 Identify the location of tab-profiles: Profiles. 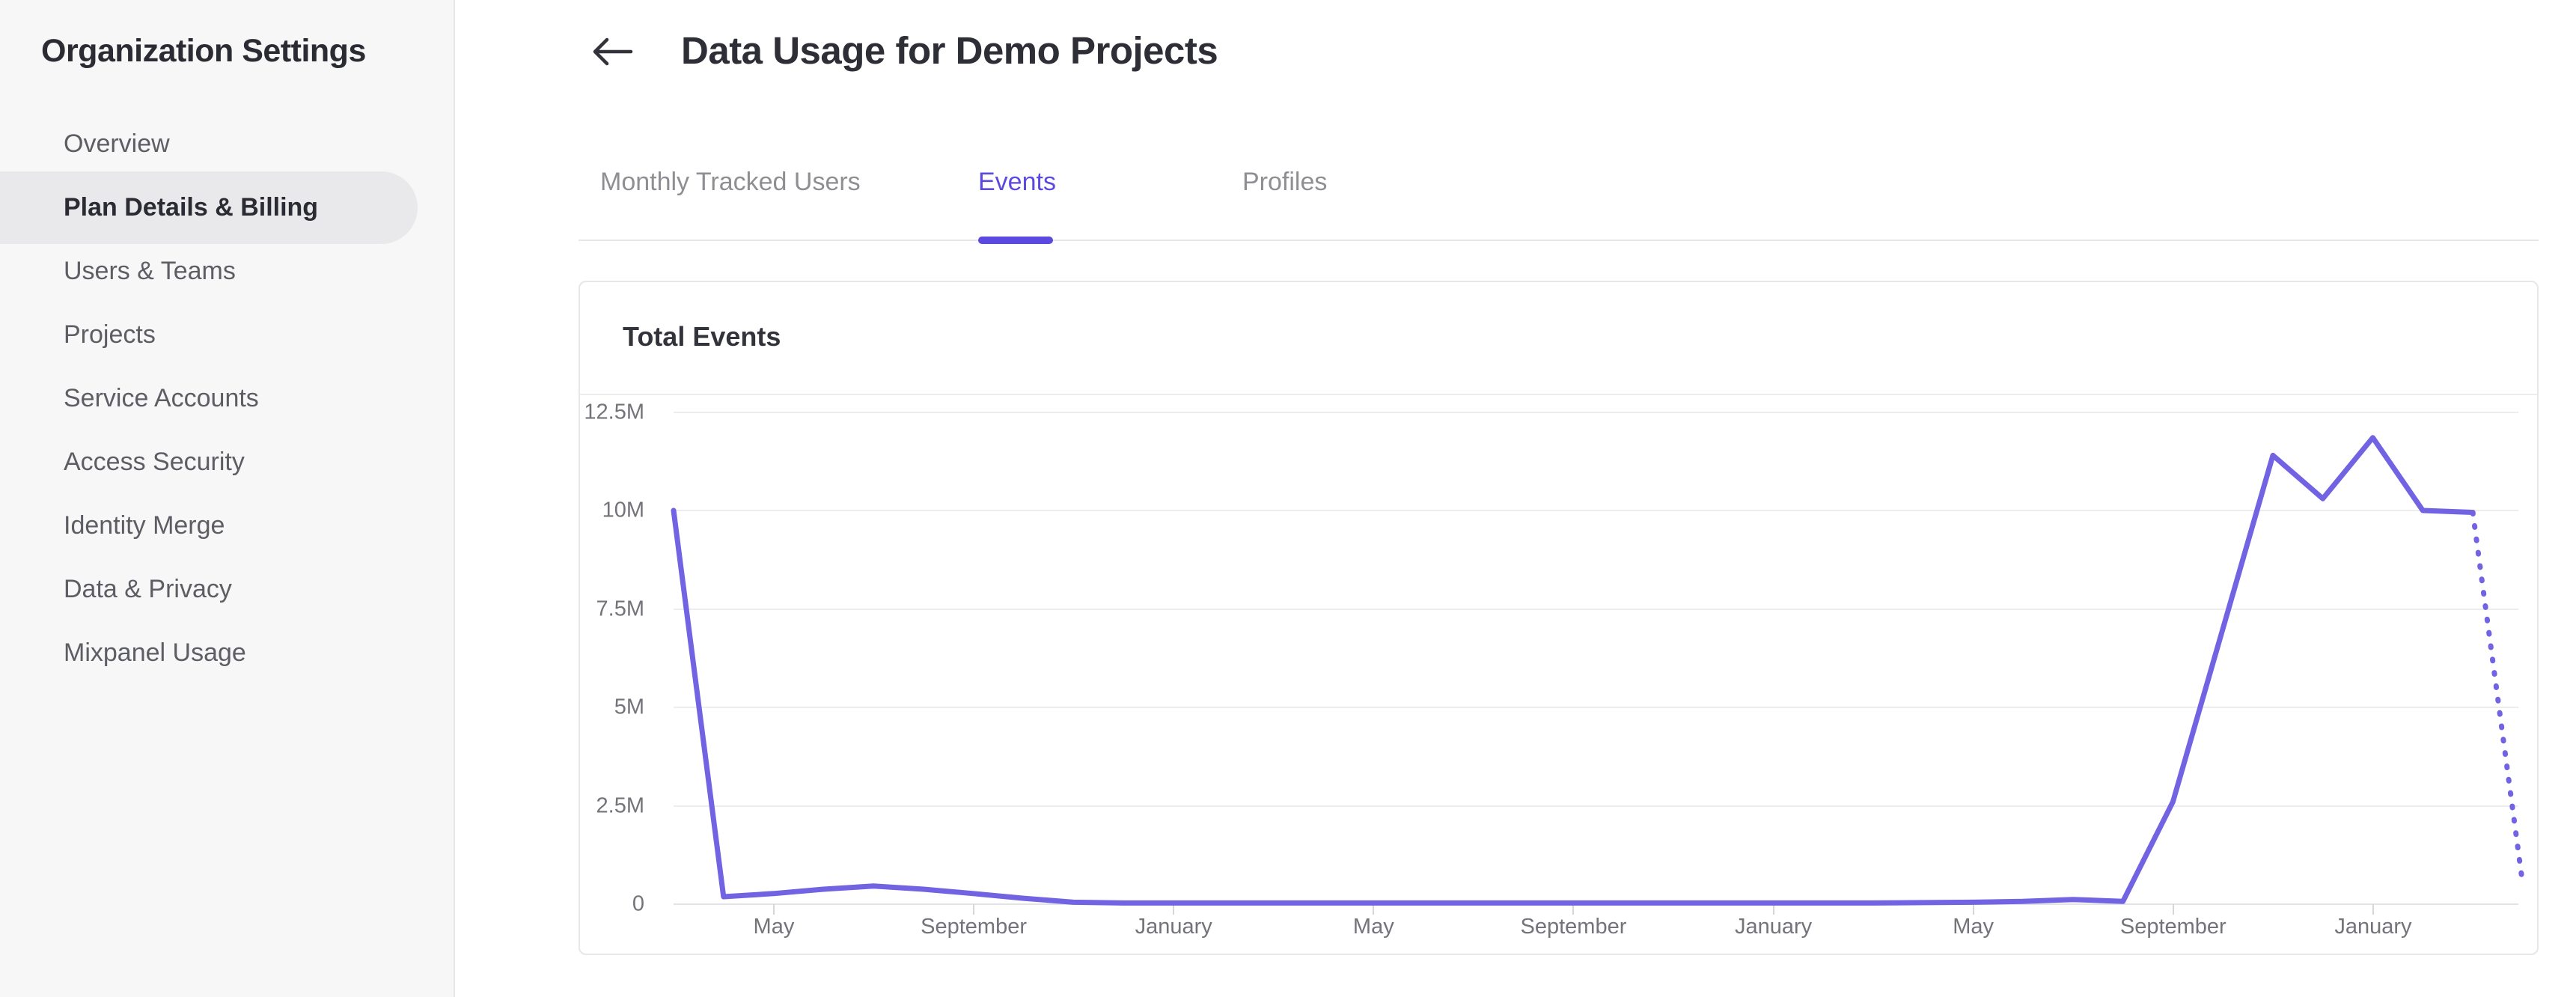
(1285, 182).